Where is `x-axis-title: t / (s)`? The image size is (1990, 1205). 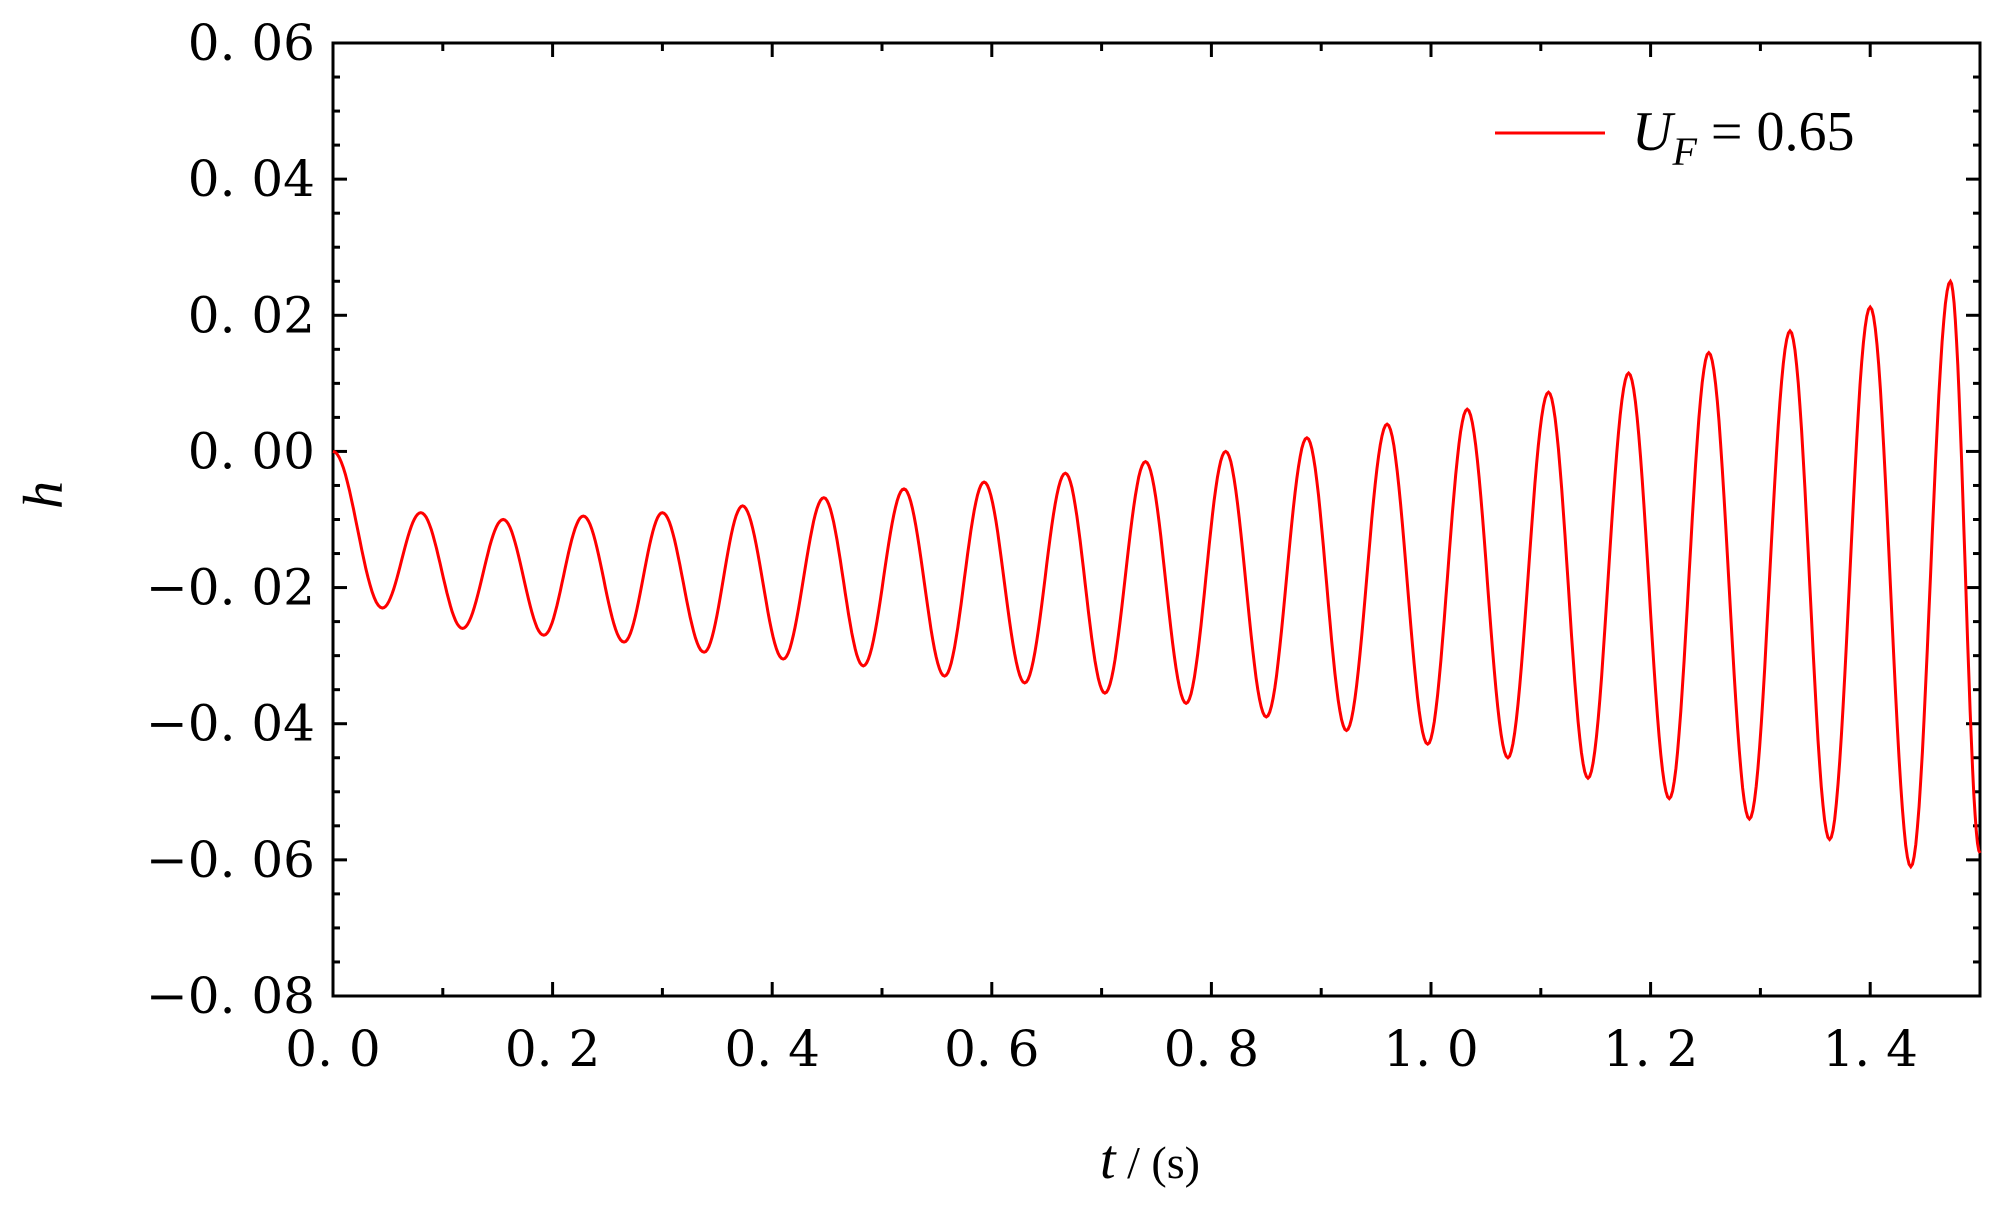
x-axis-title: t / (s) is located at coordinates (1150, 1160).